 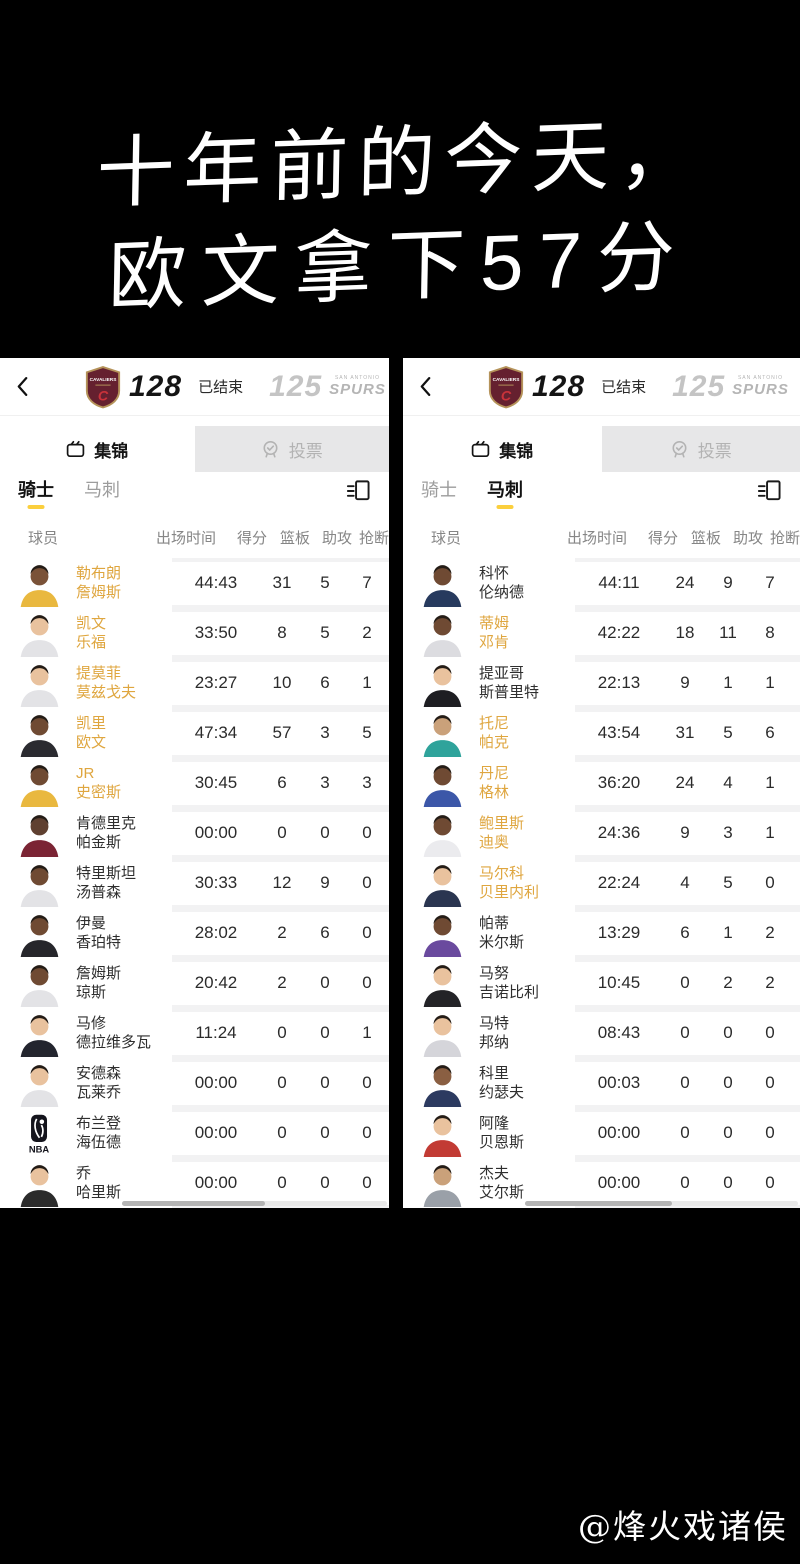 I want to click on player-cell: 乔 哈里斯, so click(x=86, y=1183).